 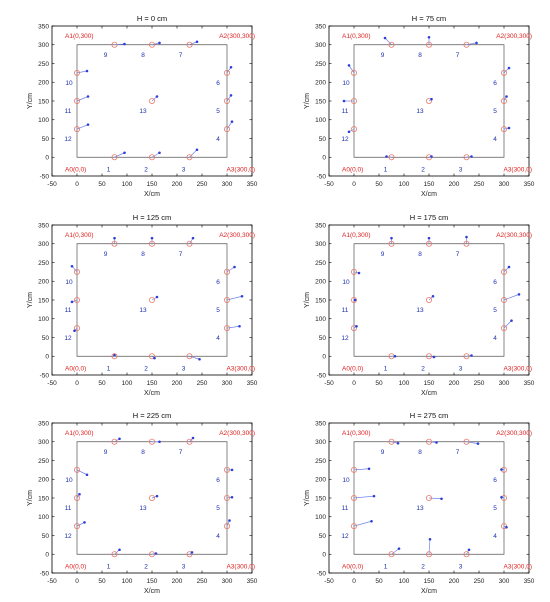 I want to click on x-axis-label: X/cm, so click(x=152, y=591).